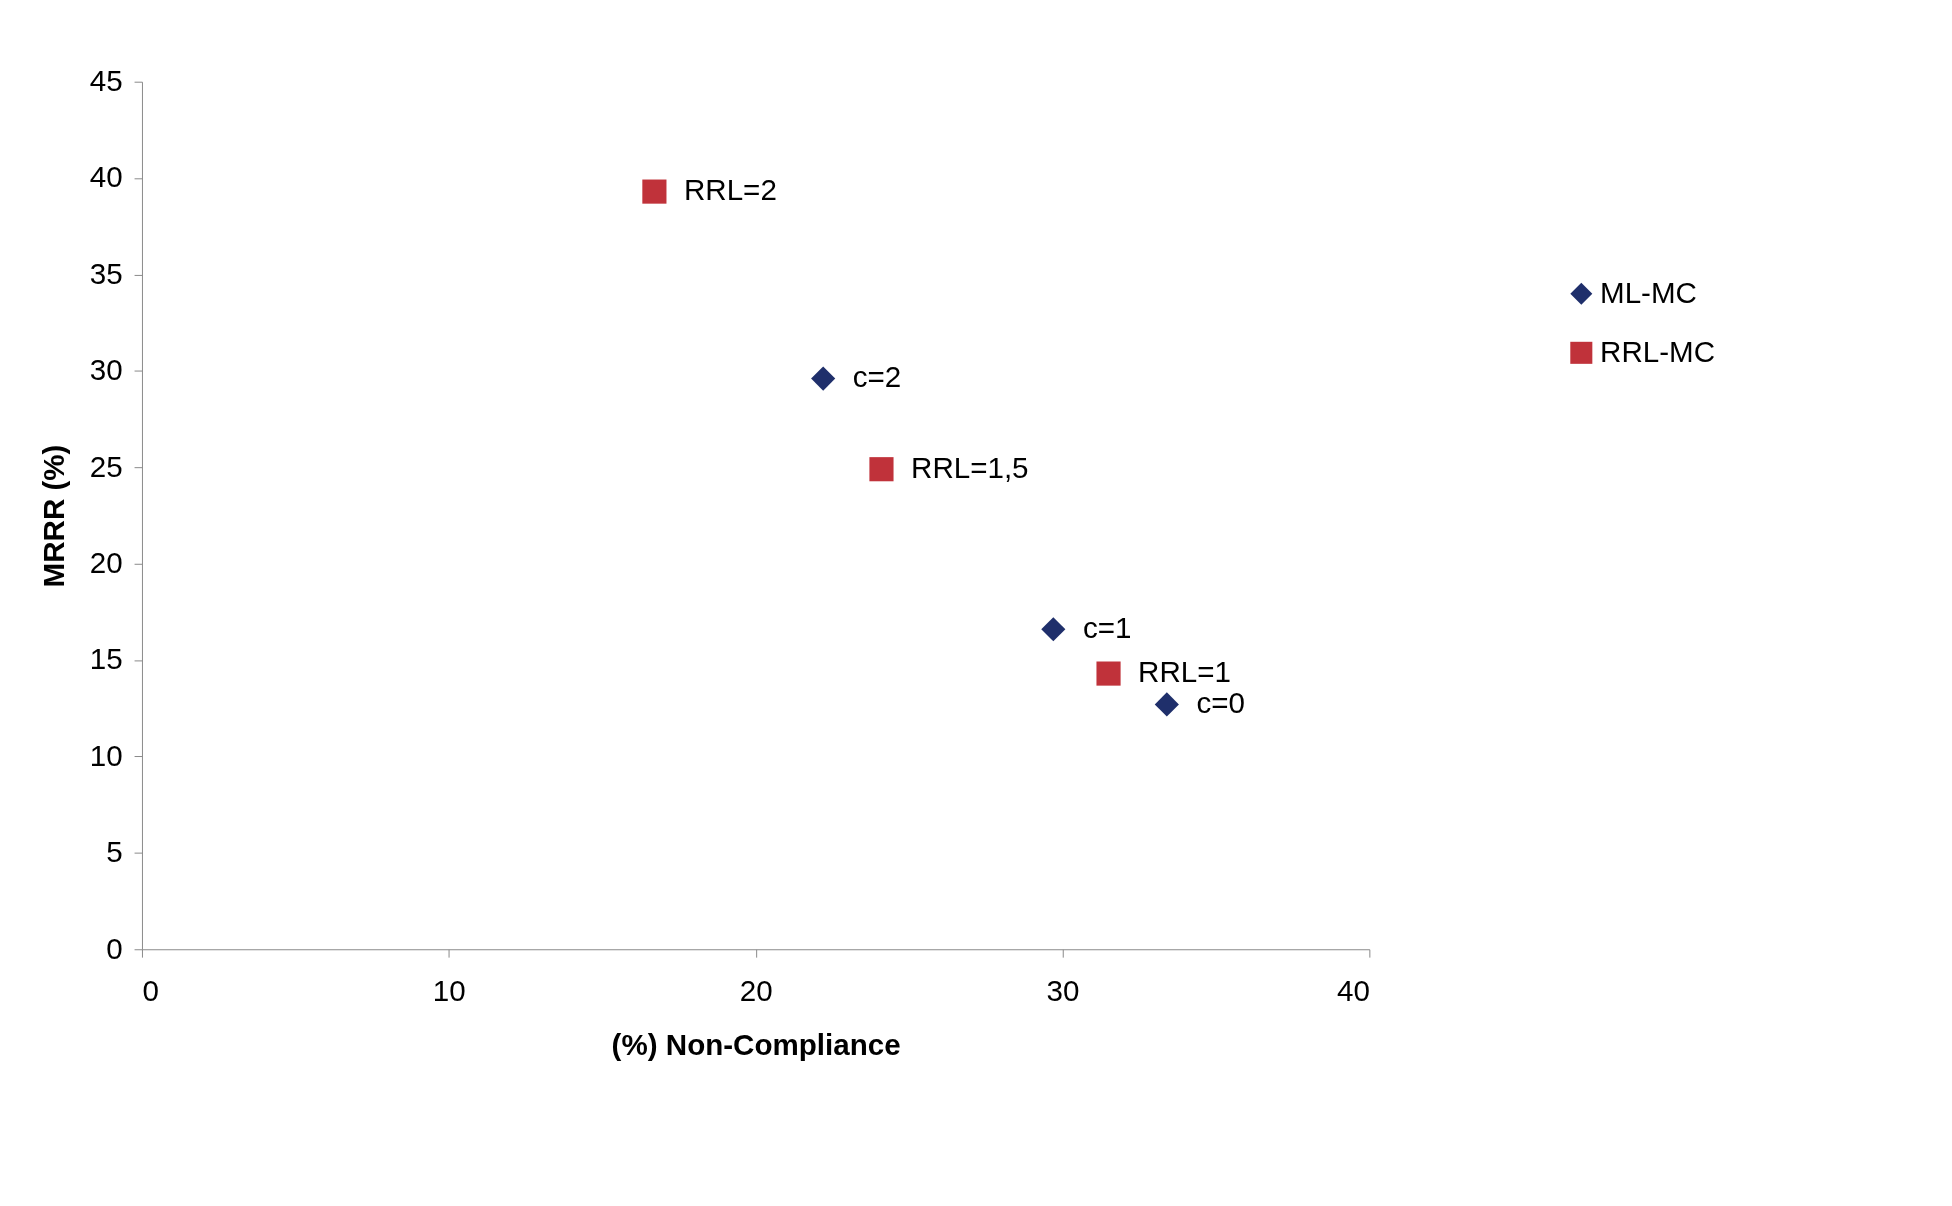 The height and width of the screenshot is (1206, 1952). I want to click on y-tick-label: 35, so click(106, 273).